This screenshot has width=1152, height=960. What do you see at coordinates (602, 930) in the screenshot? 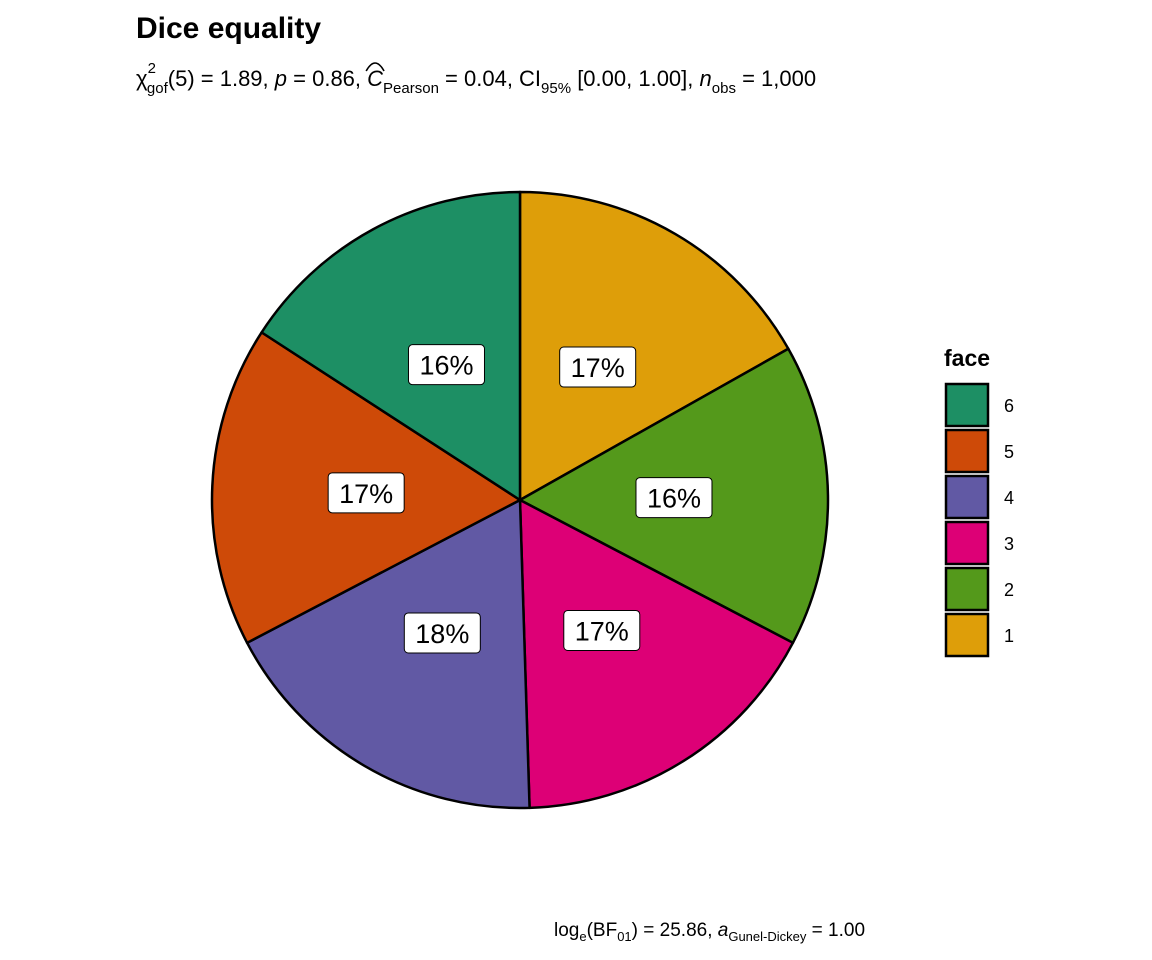
I see `caption-bf-open: (BF` at bounding box center [602, 930].